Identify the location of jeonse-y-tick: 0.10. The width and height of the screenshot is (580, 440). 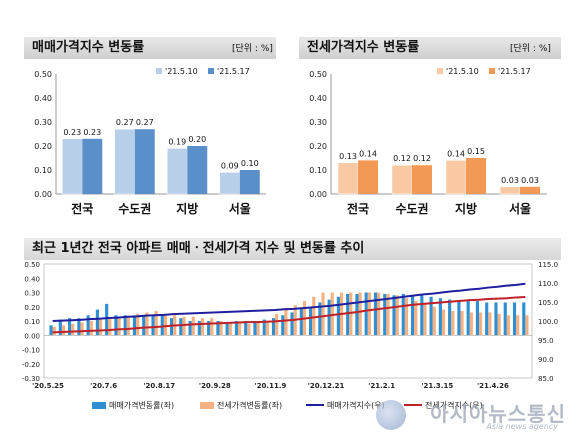
(318, 170).